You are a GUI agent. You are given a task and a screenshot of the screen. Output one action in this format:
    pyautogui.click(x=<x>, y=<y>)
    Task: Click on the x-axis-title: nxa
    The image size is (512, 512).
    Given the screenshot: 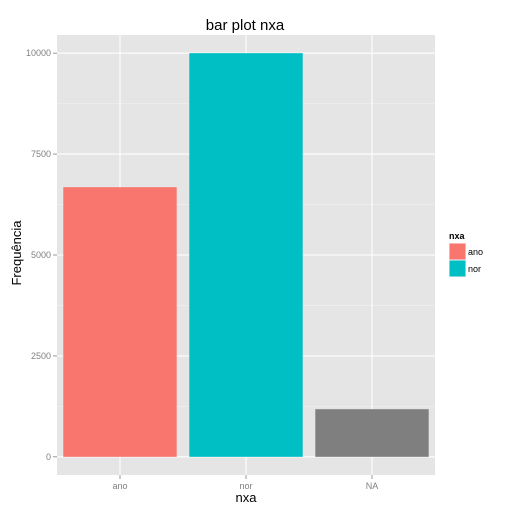 What is the action you would take?
    pyautogui.click(x=247, y=497)
    